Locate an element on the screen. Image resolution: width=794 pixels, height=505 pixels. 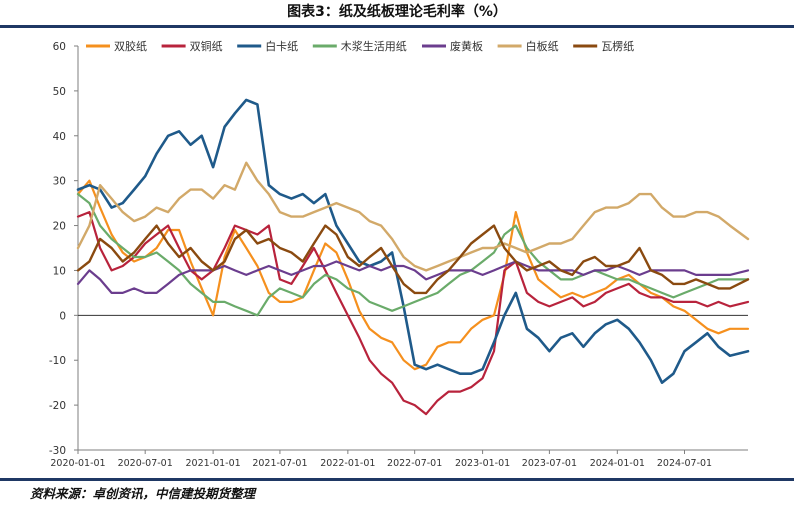
y-tick-label: 10 is located at coordinates (59, 271).